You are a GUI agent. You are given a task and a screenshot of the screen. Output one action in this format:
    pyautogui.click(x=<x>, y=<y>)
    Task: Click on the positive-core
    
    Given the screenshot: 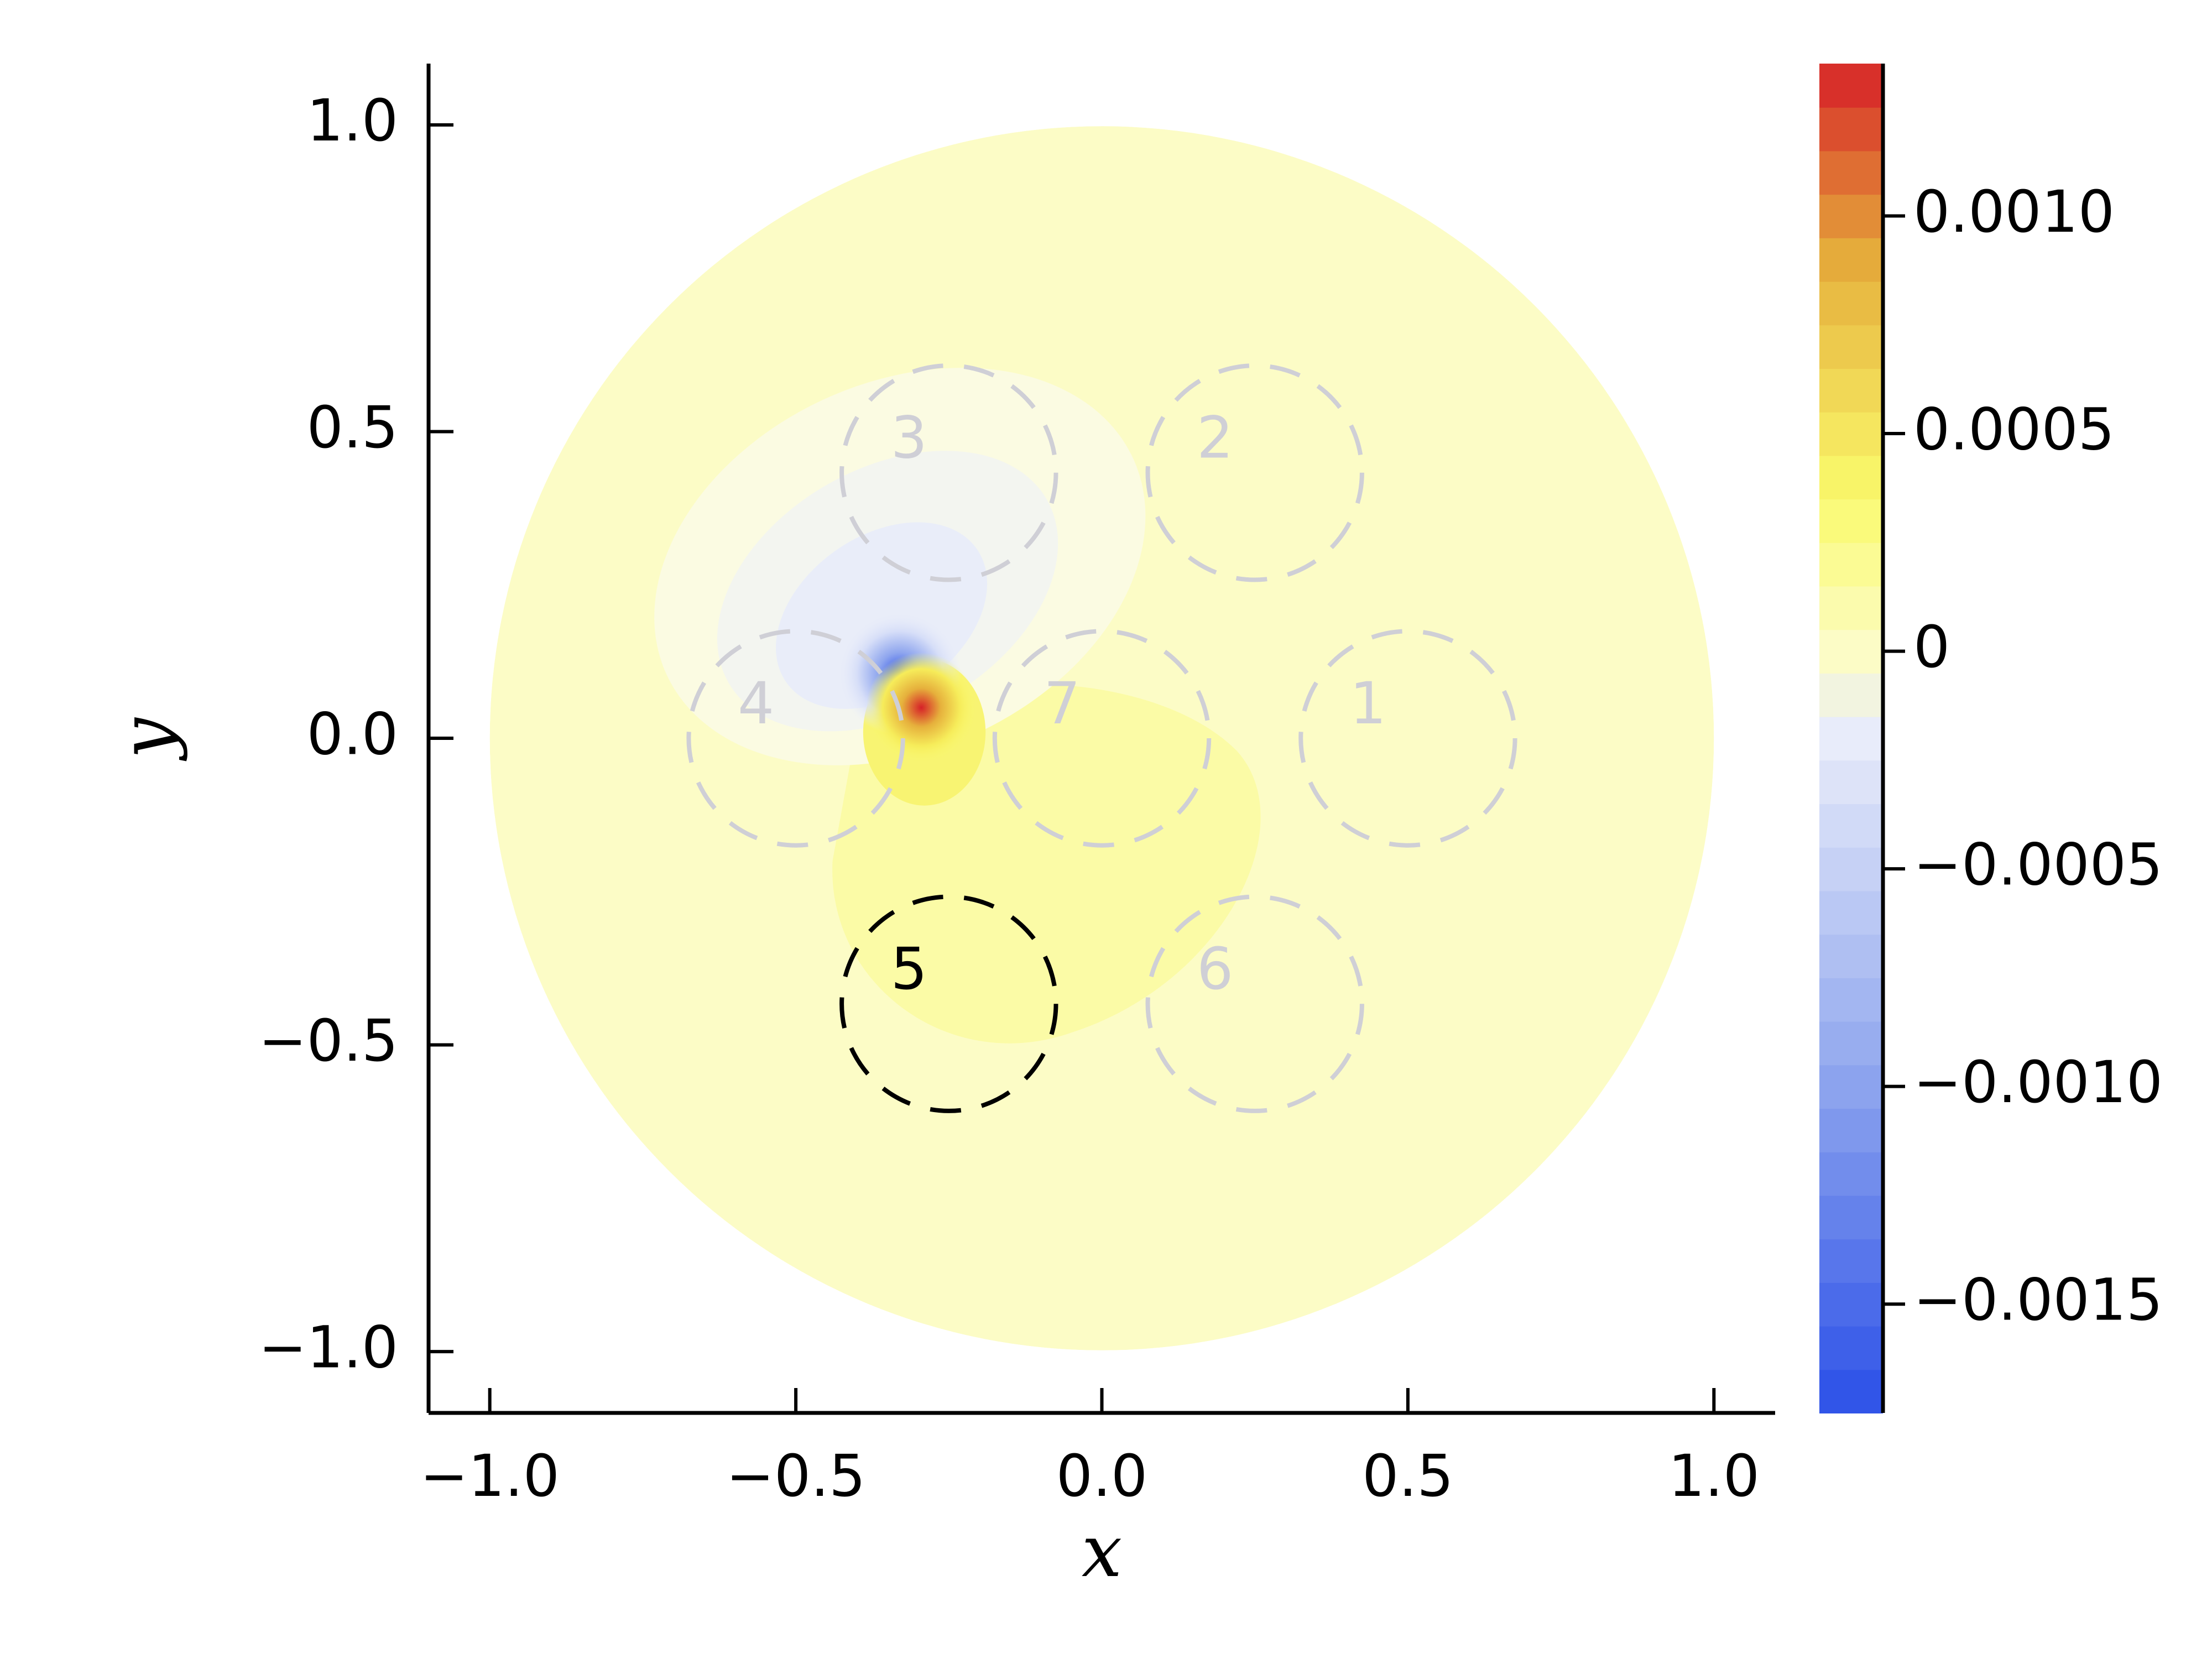 What is the action you would take?
    pyautogui.click(x=922, y=707)
    